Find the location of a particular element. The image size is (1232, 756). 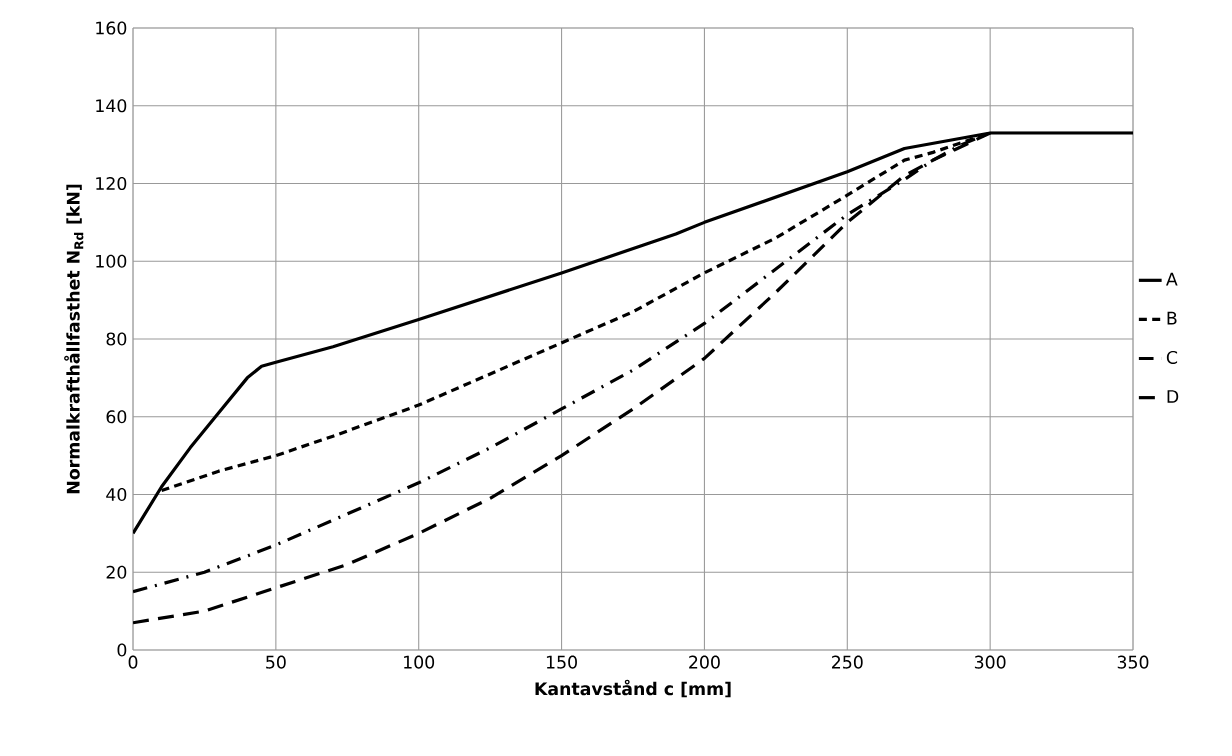

y-tick-label: 0 is located at coordinates (122, 650).